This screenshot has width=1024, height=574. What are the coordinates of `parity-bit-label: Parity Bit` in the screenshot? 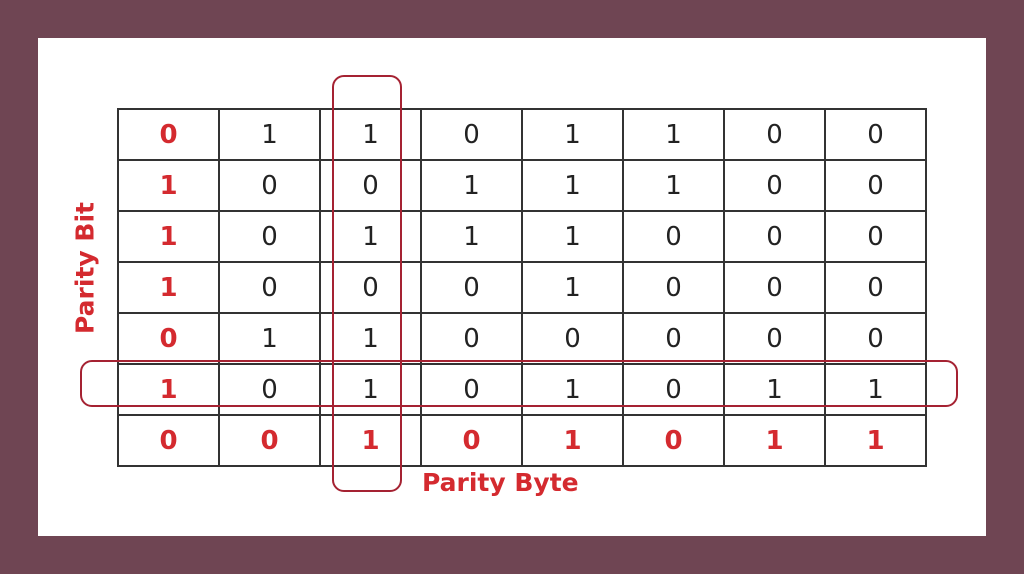 It's located at (85, 268).